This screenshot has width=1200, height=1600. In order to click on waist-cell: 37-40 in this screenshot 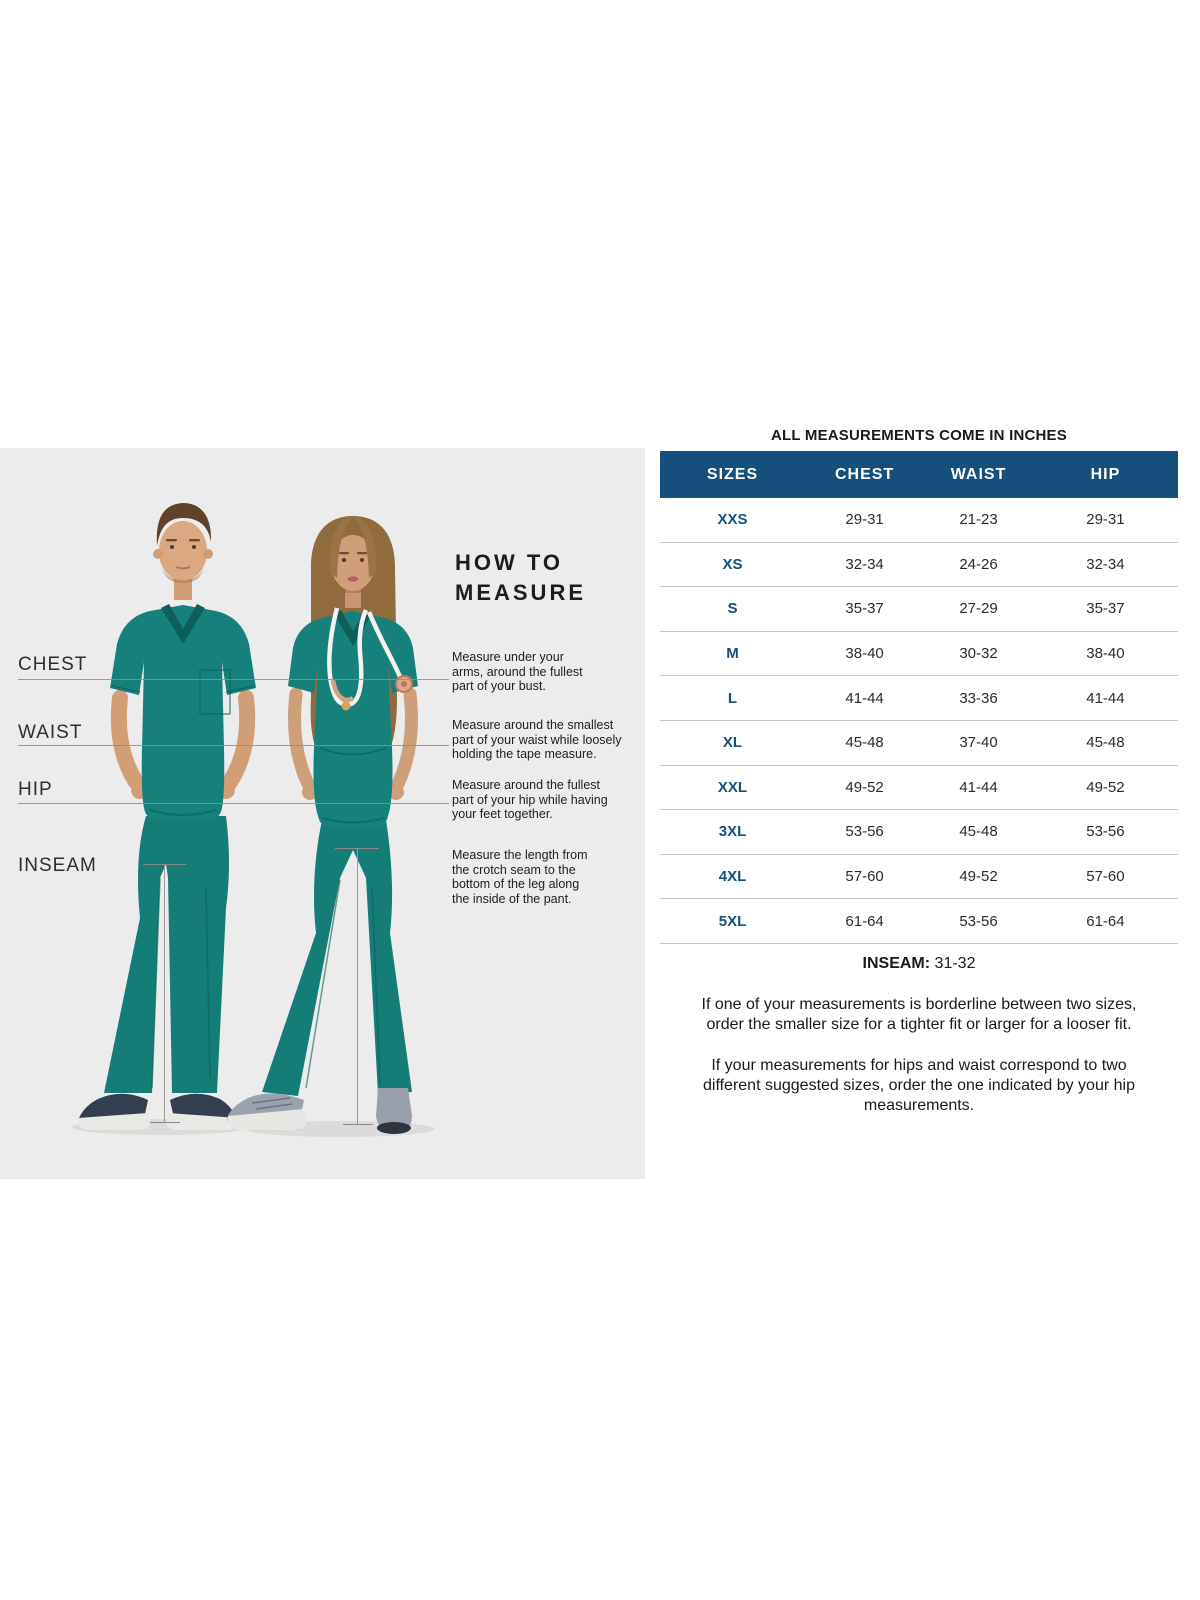, I will do `click(978, 743)`.